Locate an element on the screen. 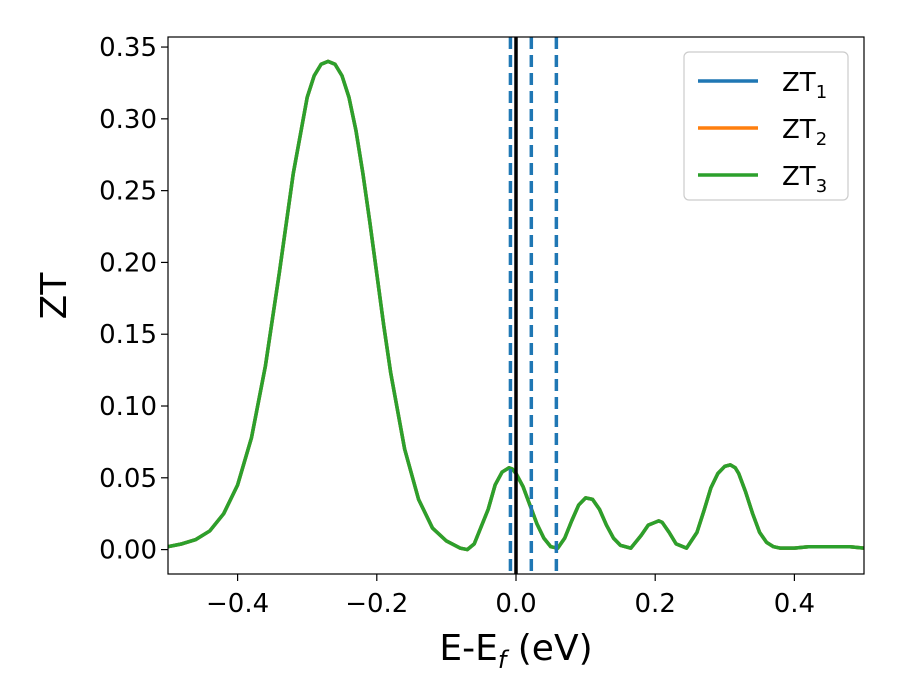  x-axis: −0.4 −0.2 0.0 0.2 0.4 is located at coordinates (510, 596).